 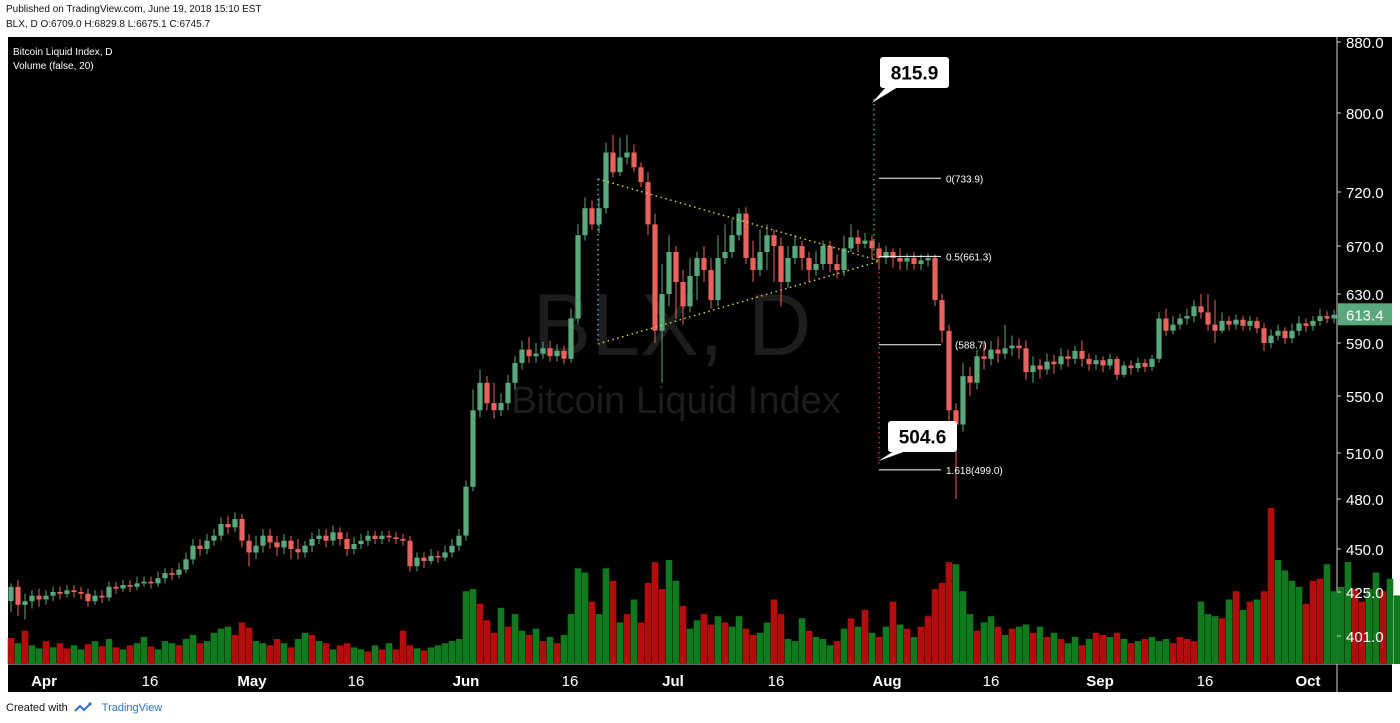 I want to click on price-tick-label: 401.0, so click(x=1365, y=637).